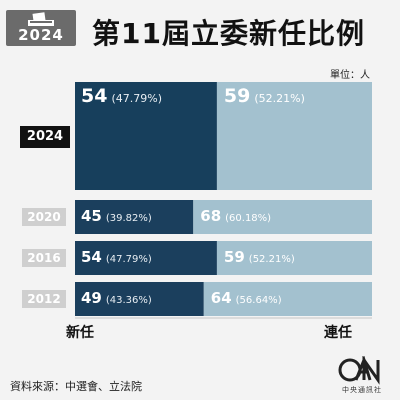  Describe the element at coordinates (45, 137) in the screenshot. I see `category-label-2024: 2024` at that location.